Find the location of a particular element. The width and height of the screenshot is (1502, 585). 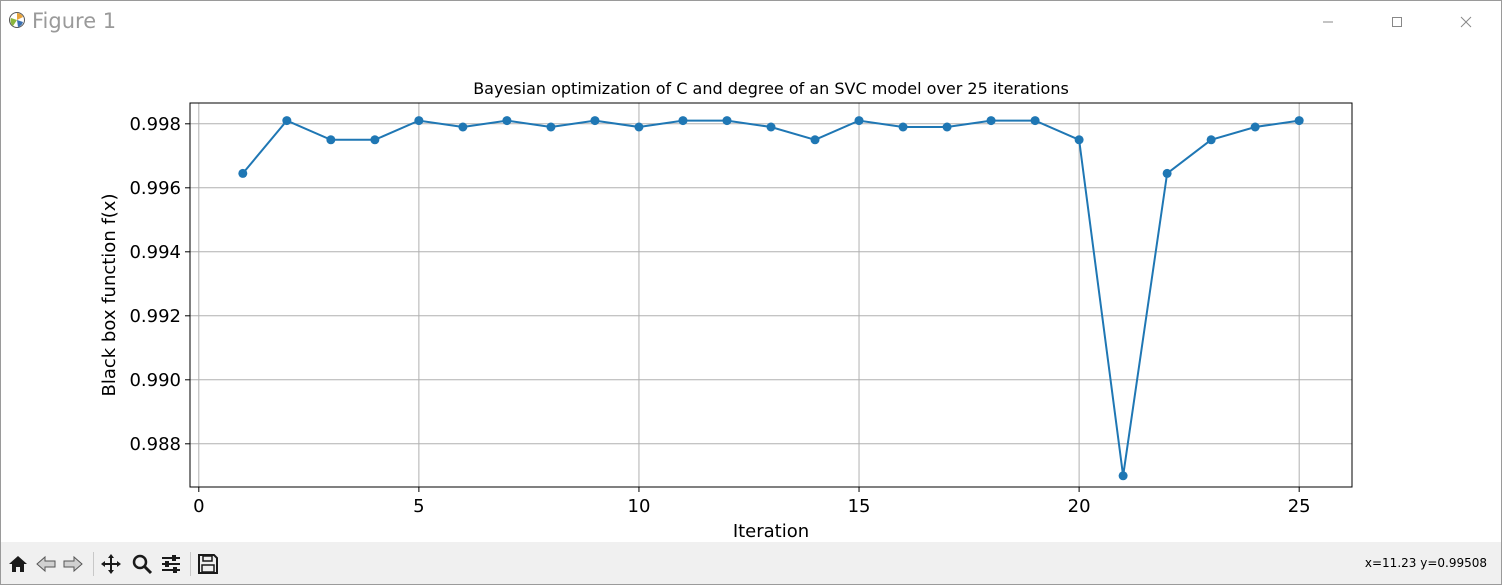

minimize-button is located at coordinates (1328, 22).